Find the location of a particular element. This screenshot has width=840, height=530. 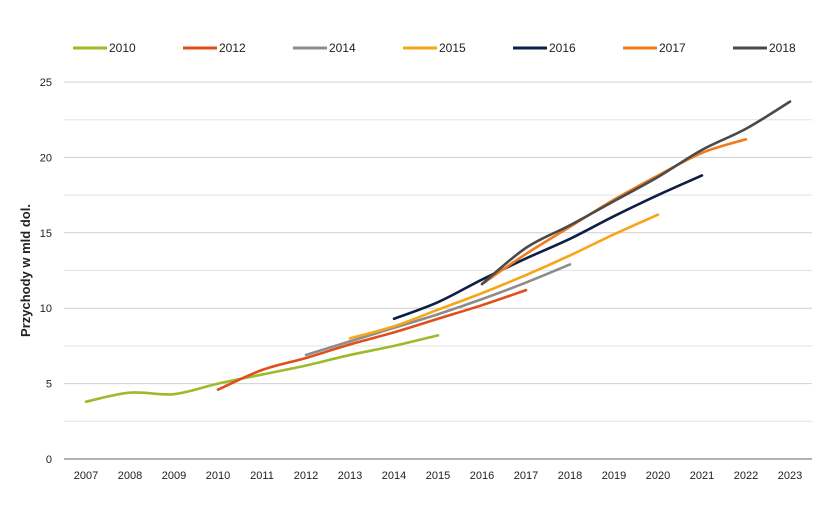

x-tick-label: 2011 is located at coordinates (262, 476).